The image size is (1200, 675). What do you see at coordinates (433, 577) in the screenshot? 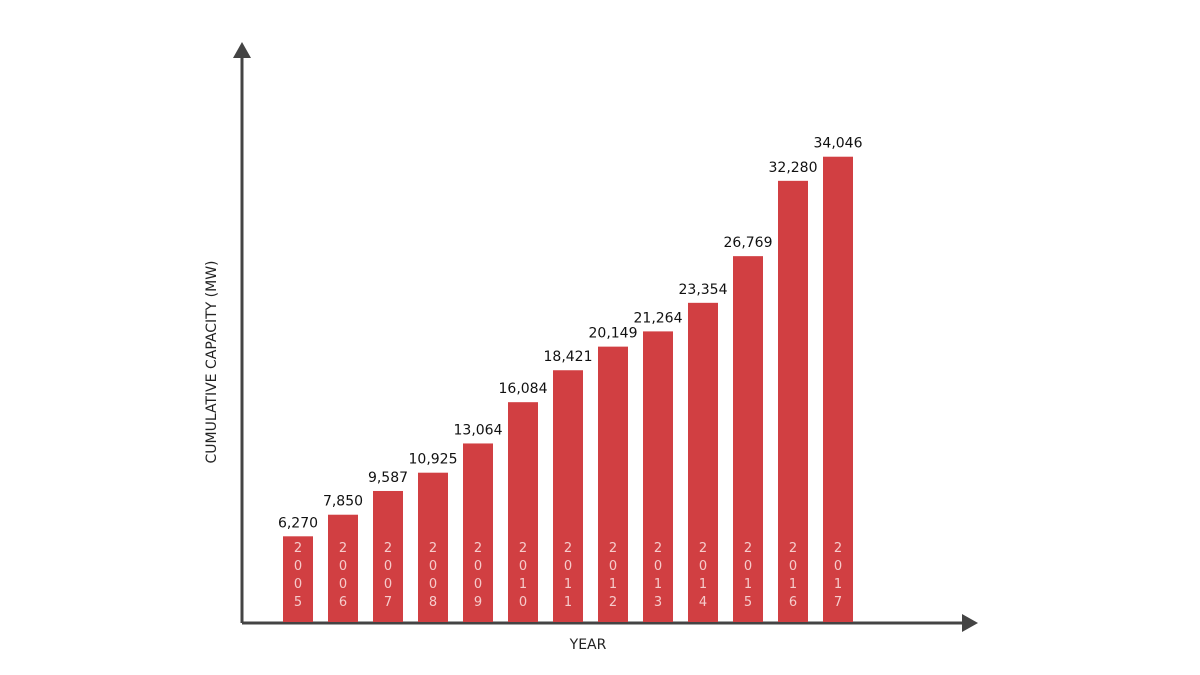
I see `x-tick-label: 2008` at bounding box center [433, 577].